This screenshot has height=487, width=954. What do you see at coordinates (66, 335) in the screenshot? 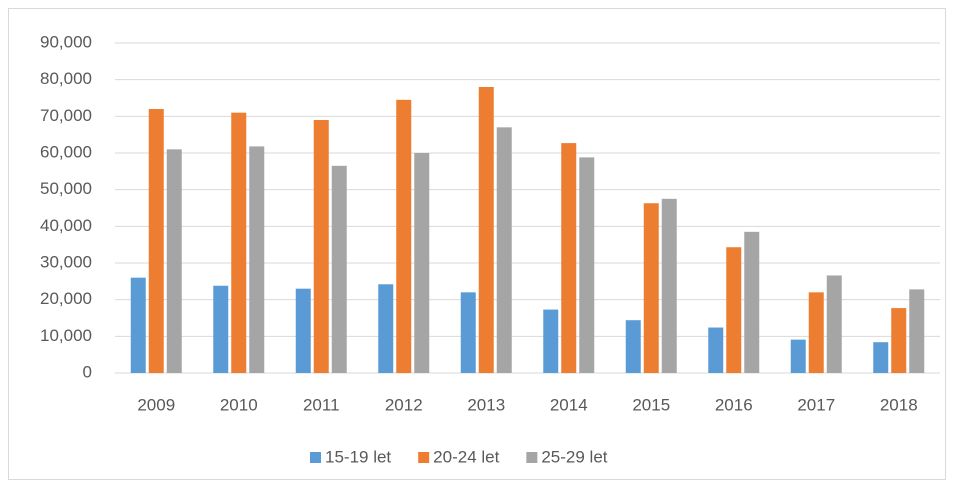
I see `y-tick-label: 10,000` at bounding box center [66, 335].